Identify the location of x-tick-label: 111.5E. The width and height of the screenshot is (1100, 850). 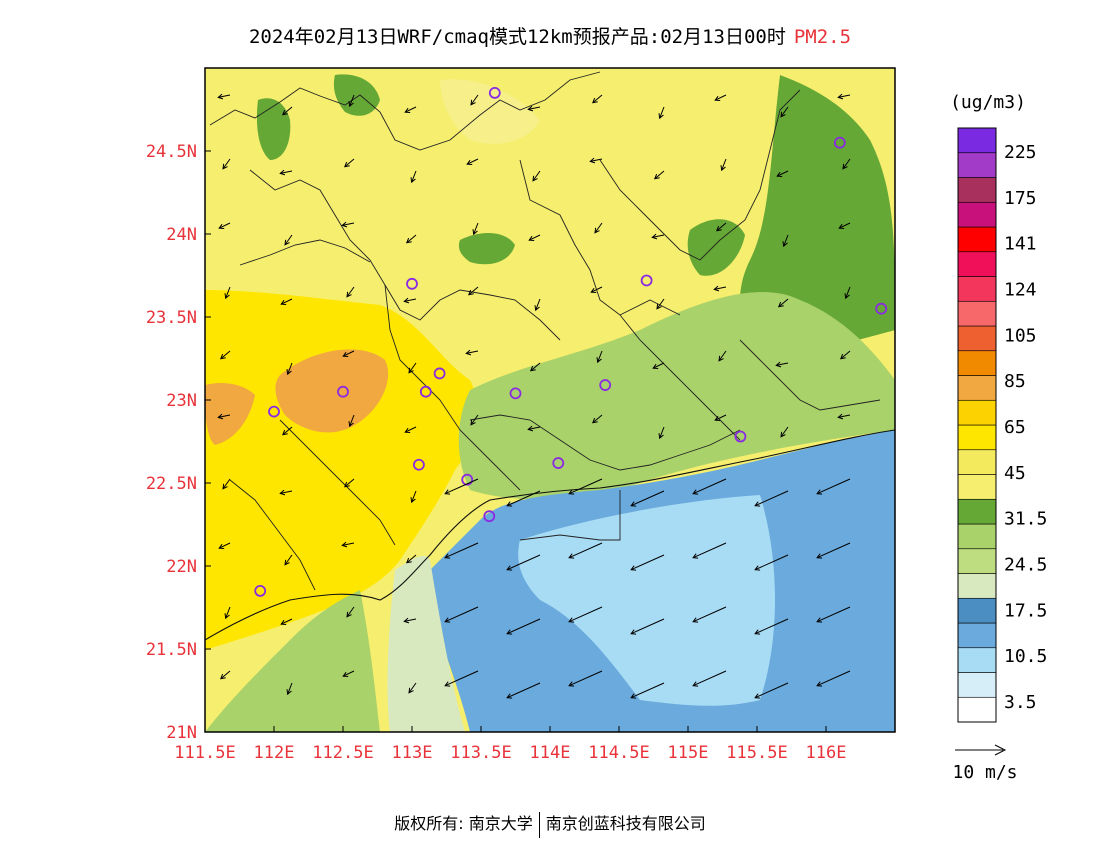
(204, 753).